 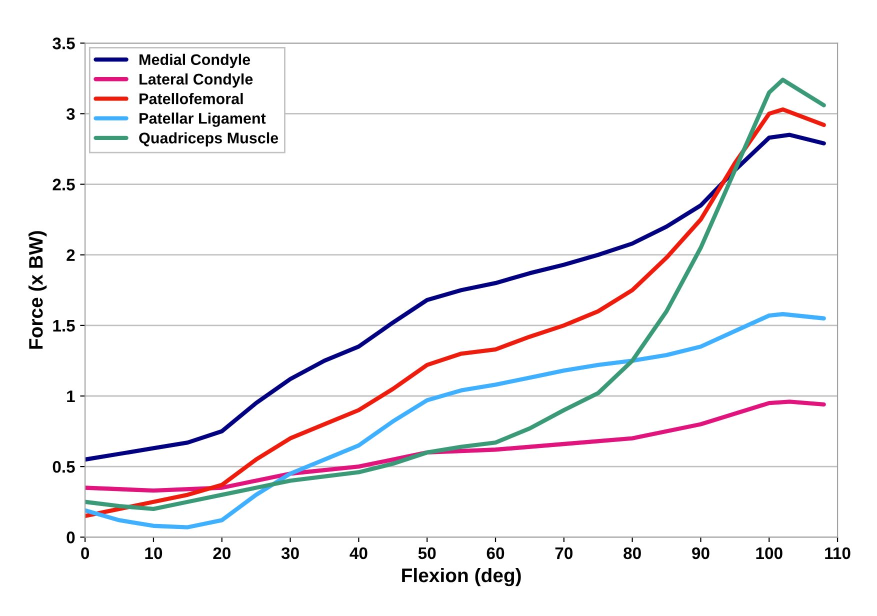 I want to click on x-tick-label: 60, so click(x=495, y=553).